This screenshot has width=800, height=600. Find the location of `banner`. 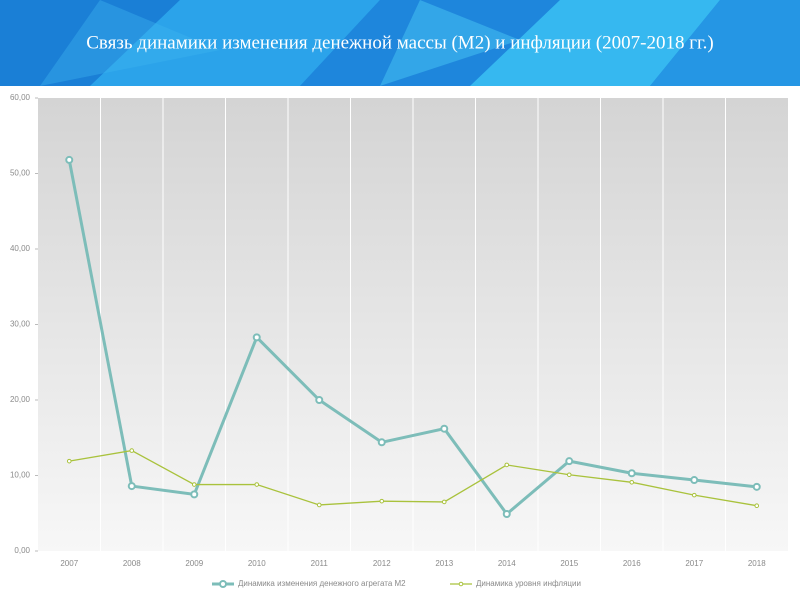

banner is located at coordinates (400, 43).